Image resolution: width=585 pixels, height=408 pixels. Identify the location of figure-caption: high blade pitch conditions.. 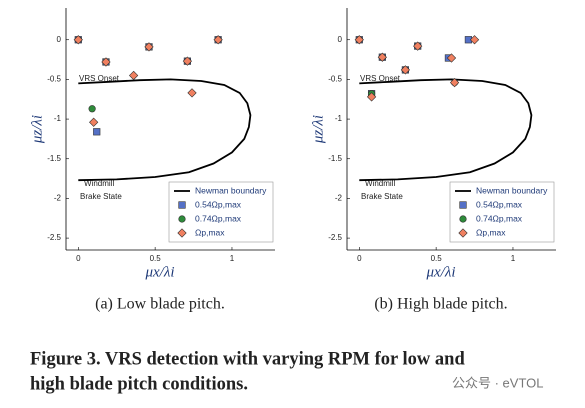
(139, 384).